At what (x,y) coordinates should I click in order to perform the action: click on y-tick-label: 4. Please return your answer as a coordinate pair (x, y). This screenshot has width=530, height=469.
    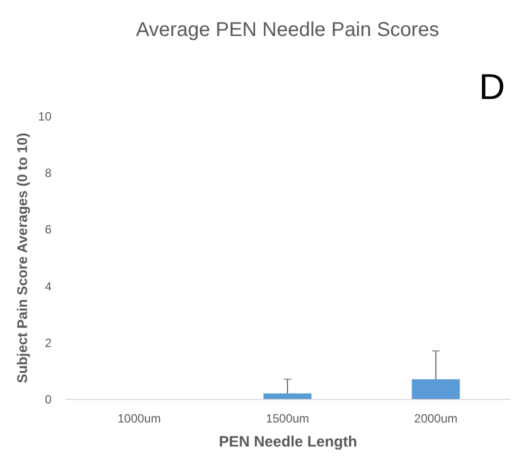
    Looking at the image, I should click on (48, 286).